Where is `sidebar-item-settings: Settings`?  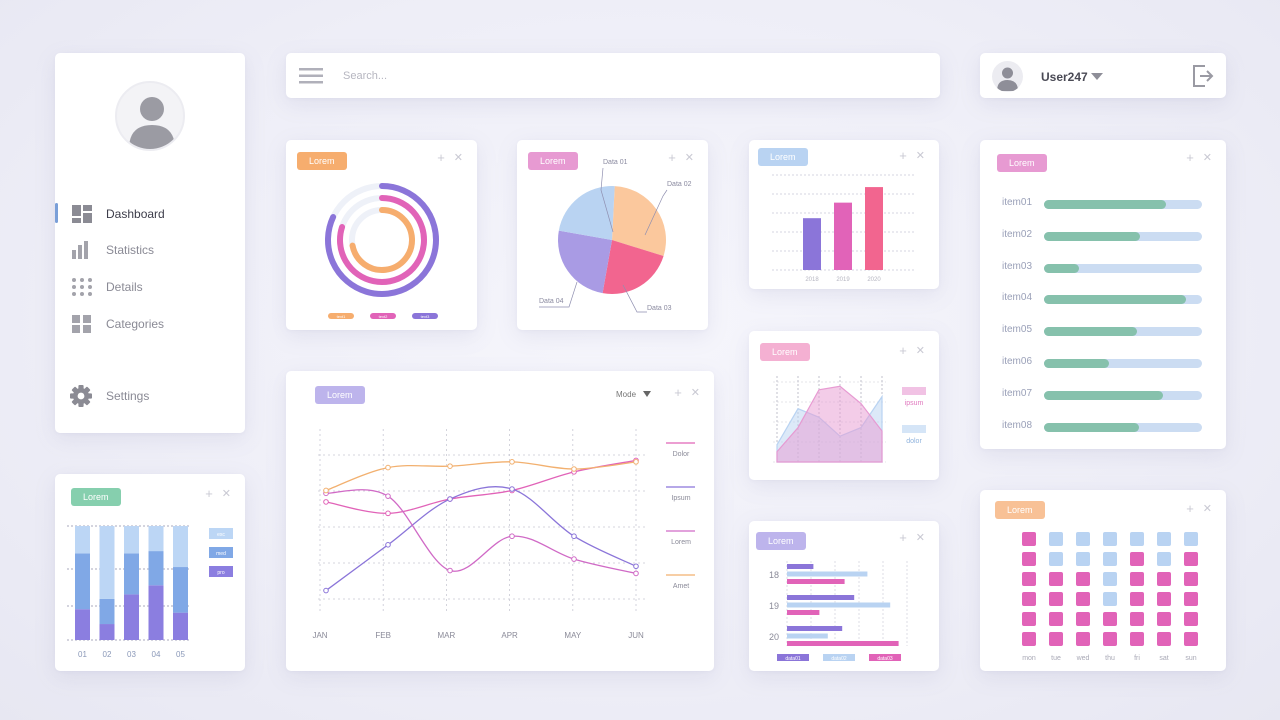 sidebar-item-settings: Settings is located at coordinates (150, 396).